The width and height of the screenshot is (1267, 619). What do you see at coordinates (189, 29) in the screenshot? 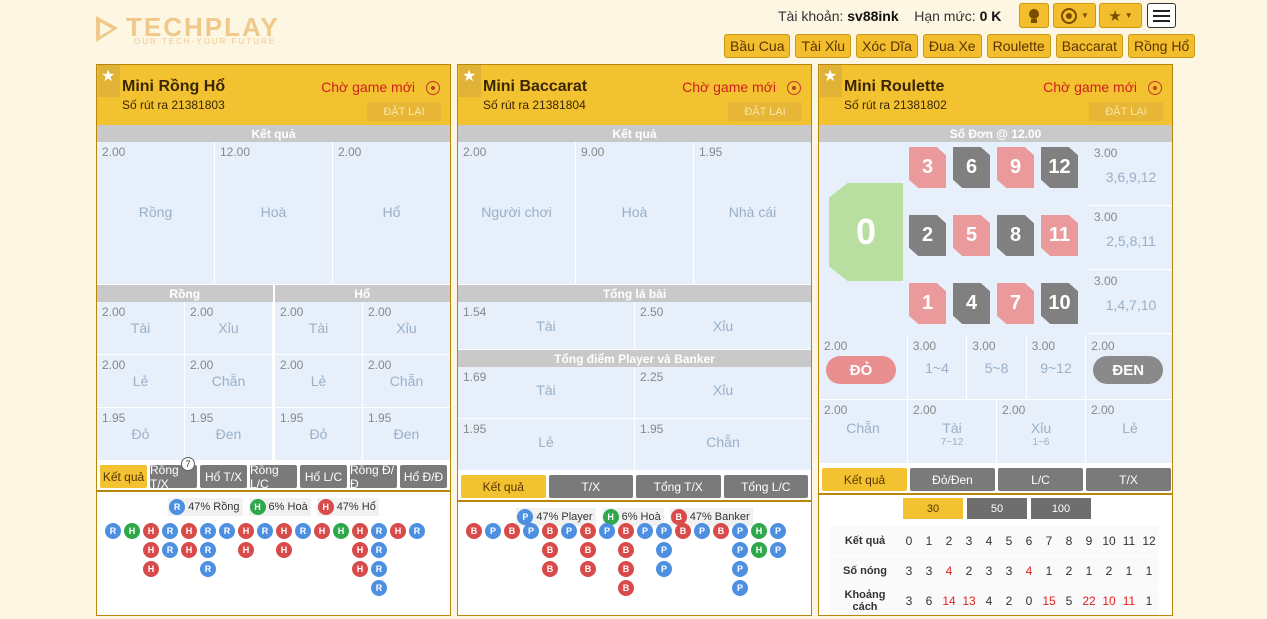
I see `techplay-logo: TECHPLAY OUR TECH-YOUR FUTURE` at bounding box center [189, 29].